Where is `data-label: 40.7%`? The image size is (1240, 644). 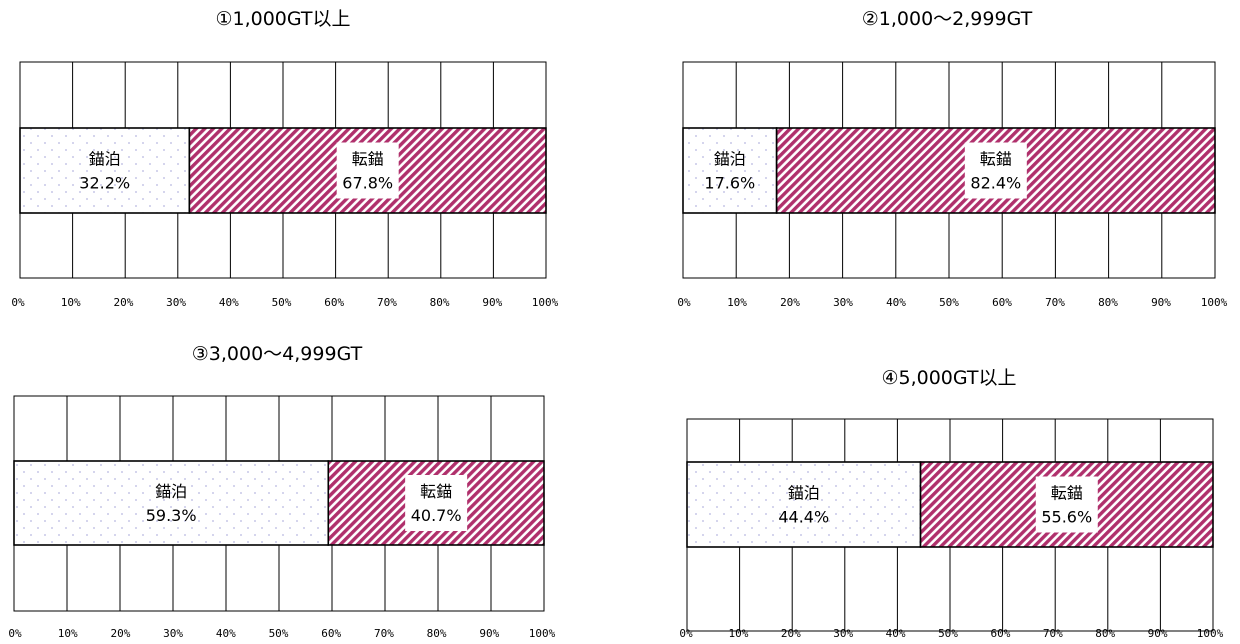 data-label: 40.7% is located at coordinates (436, 515).